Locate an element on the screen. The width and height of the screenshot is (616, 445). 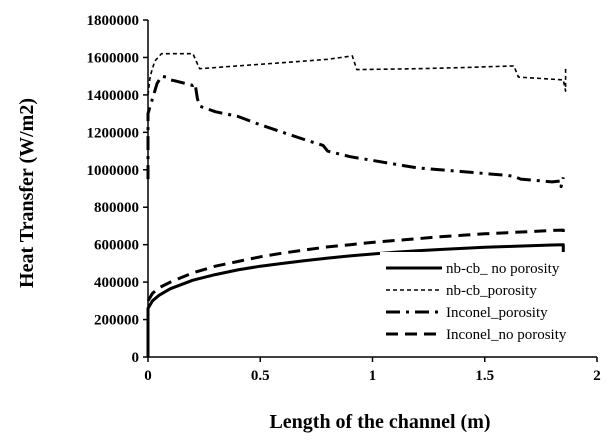
legend-label-2: nb-cb_porosity is located at coordinates (491, 291).